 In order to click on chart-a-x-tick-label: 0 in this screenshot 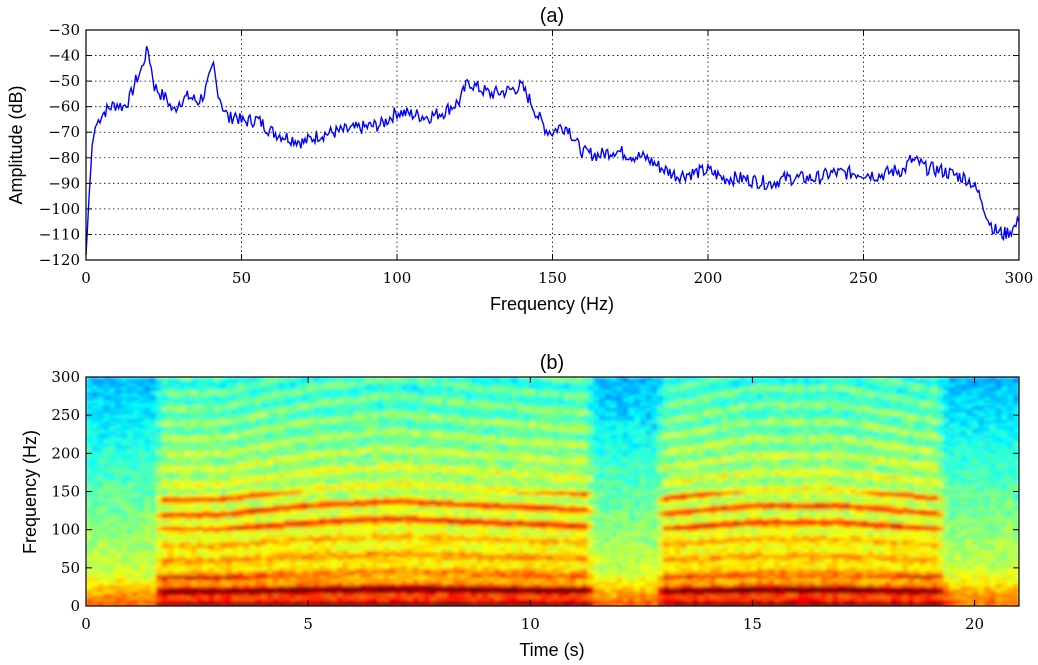, I will do `click(86, 278)`.